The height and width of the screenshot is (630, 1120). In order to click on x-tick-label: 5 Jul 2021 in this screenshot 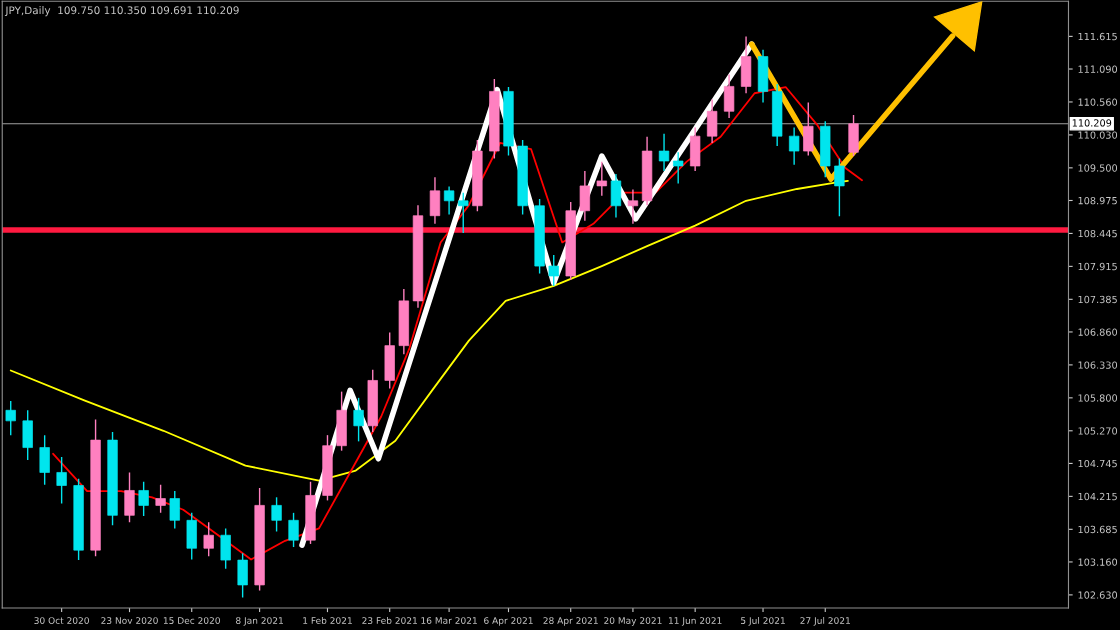, I will do `click(763, 621)`.